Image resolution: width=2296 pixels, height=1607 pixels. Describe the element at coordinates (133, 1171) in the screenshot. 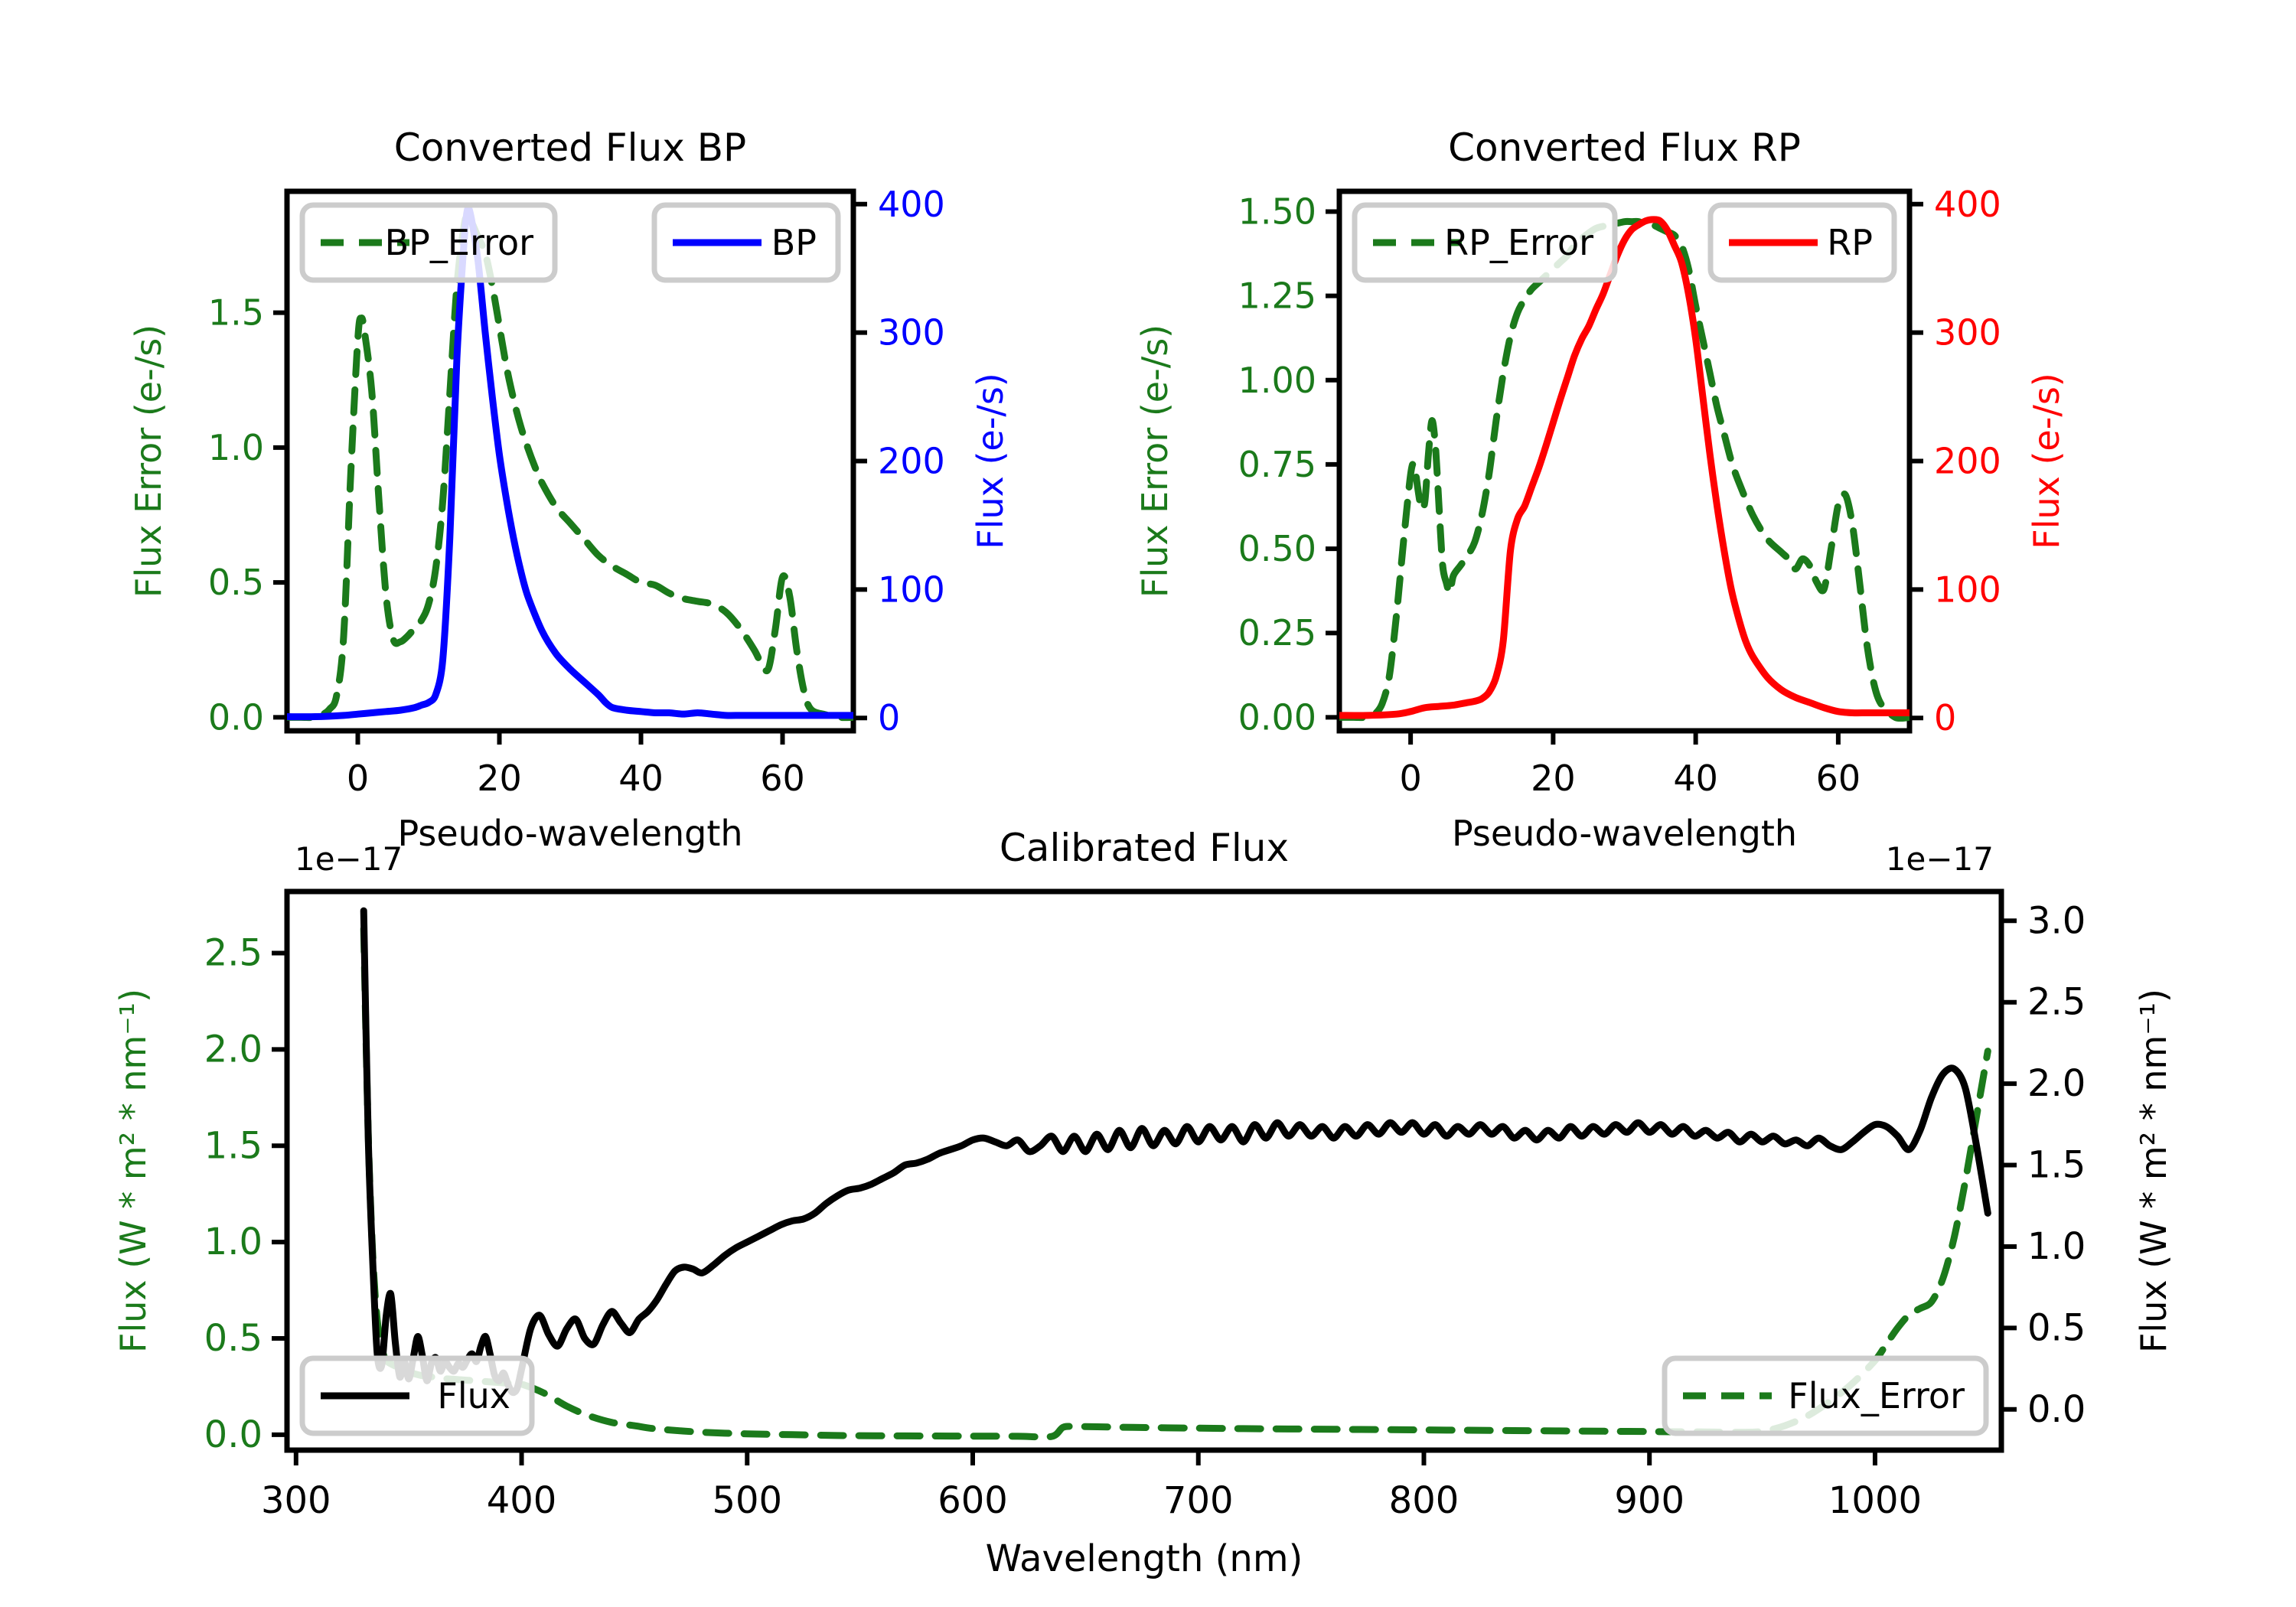

I see `cal-ylabel-left: Flux (W * m² * nm⁻¹)` at that location.